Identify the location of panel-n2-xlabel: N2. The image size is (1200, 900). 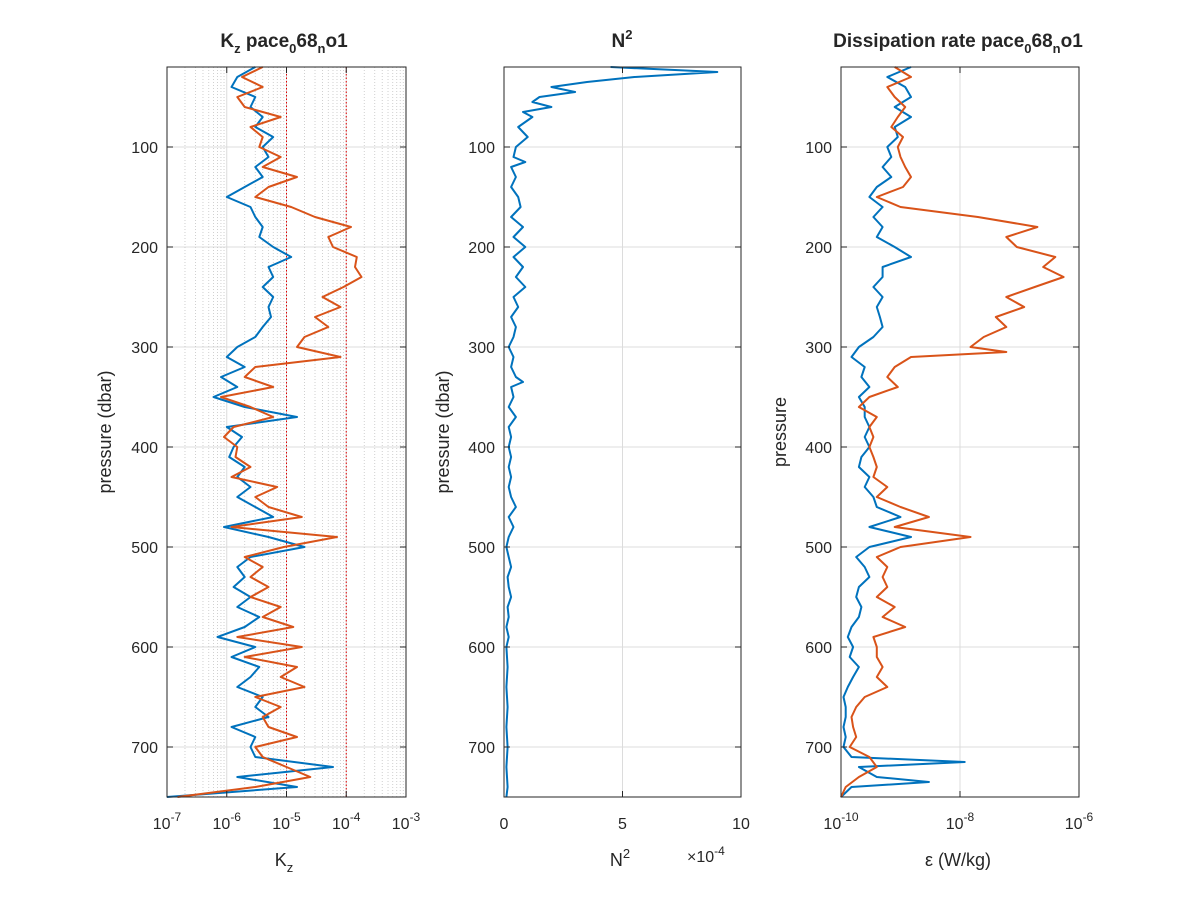
(620, 858).